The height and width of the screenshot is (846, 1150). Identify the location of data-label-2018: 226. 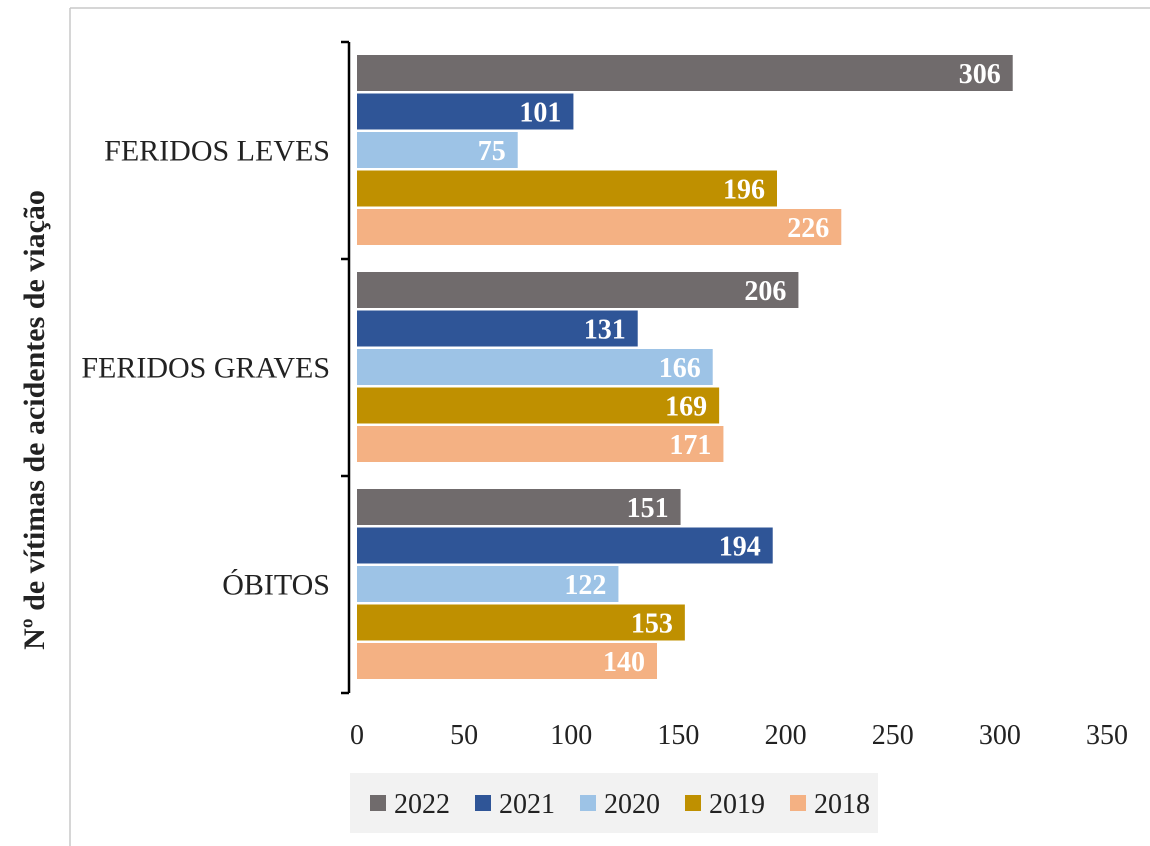
(808, 228).